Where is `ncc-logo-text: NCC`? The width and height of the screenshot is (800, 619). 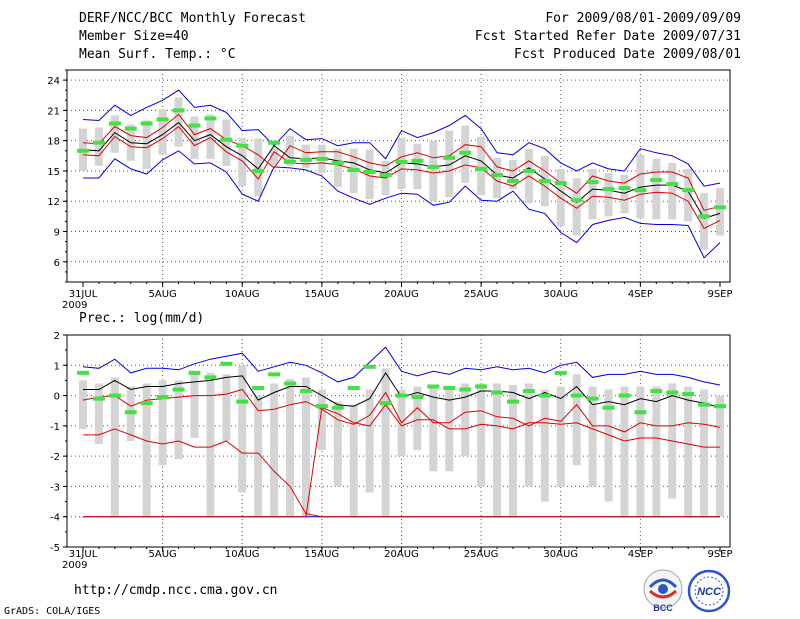
ncc-logo-text: NCC is located at coordinates (709, 592).